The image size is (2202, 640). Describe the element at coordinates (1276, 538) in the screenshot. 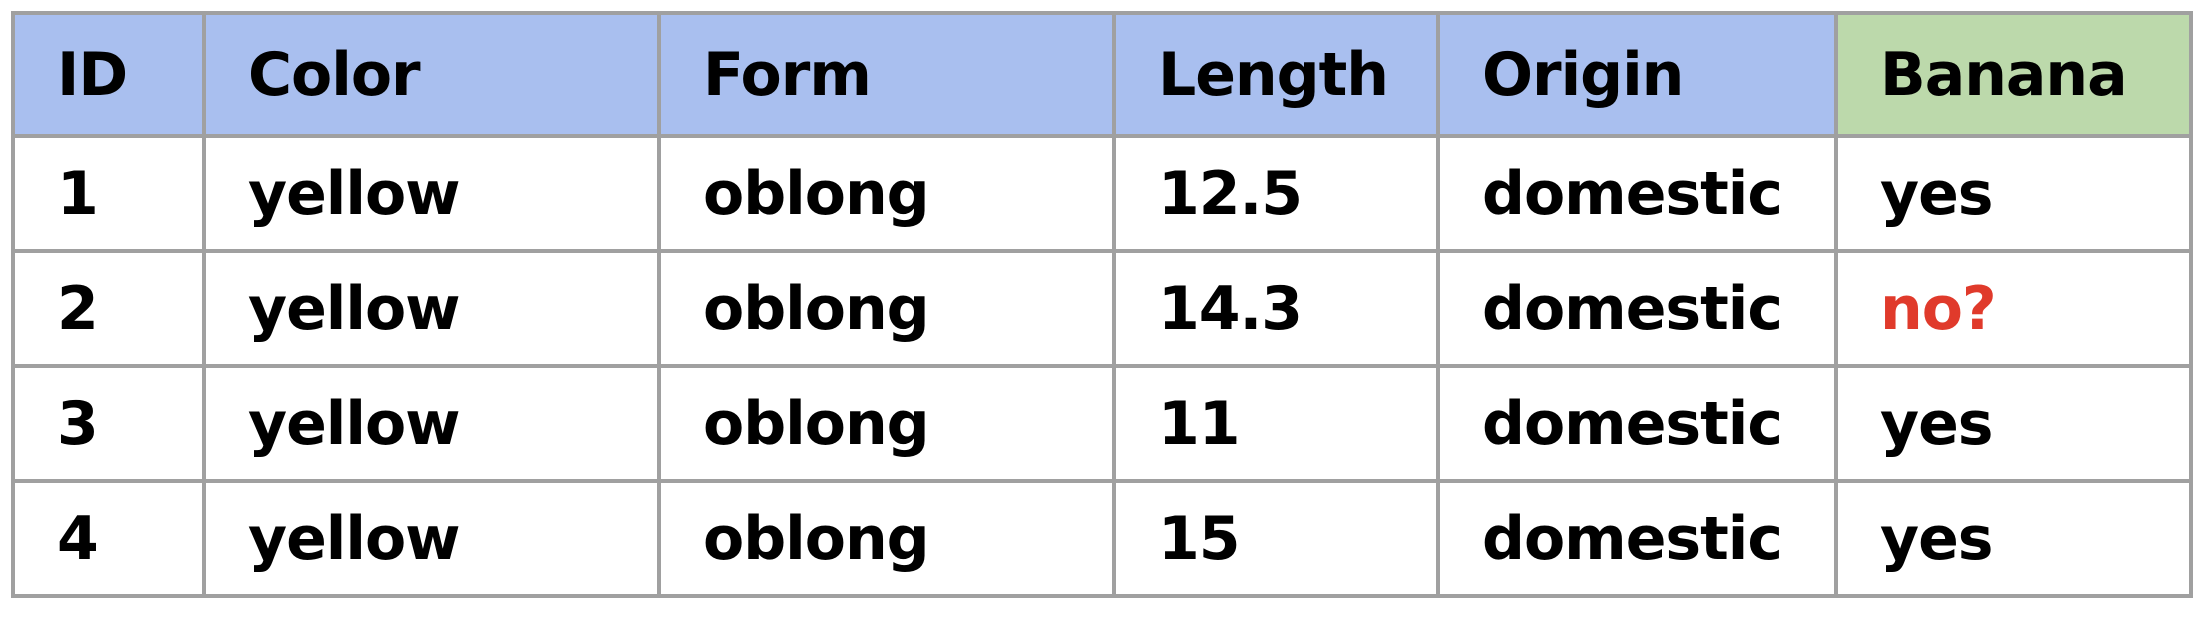

I see `cell-length: 15` at that location.